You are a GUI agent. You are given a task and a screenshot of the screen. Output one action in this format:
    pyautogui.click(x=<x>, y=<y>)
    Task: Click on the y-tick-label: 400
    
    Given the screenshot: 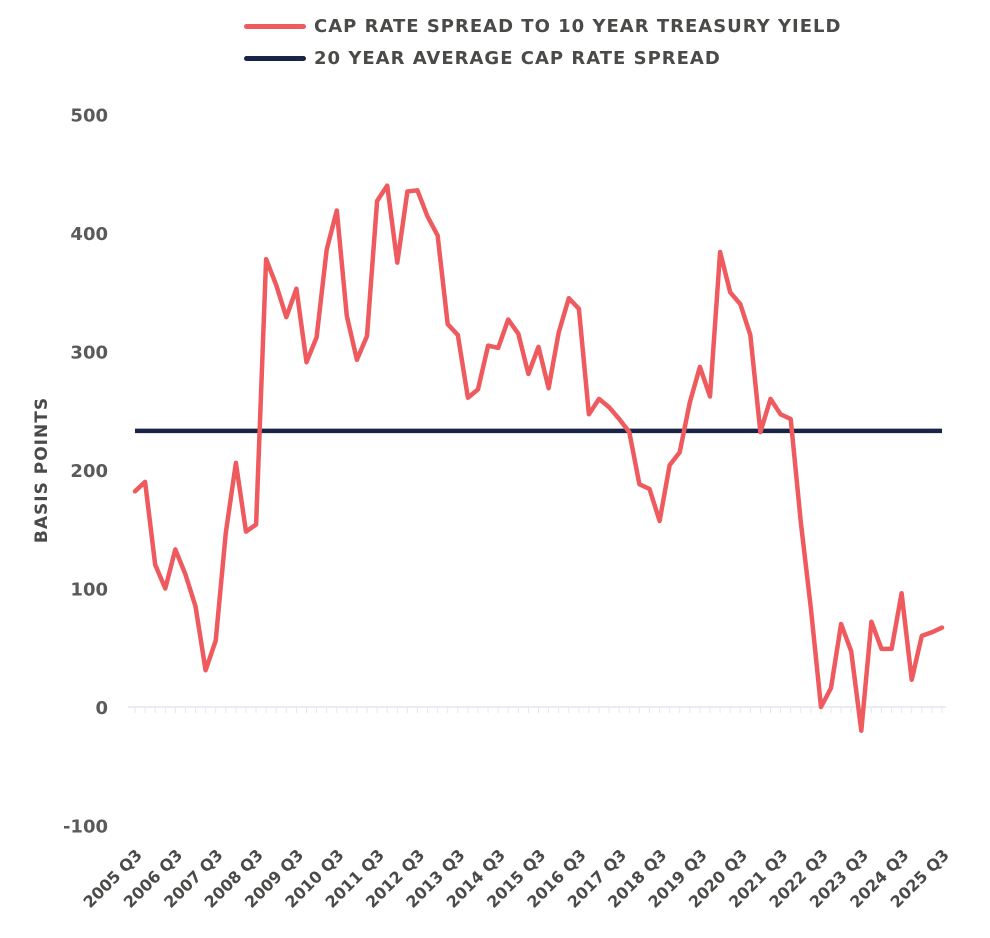 What is the action you would take?
    pyautogui.click(x=89, y=234)
    